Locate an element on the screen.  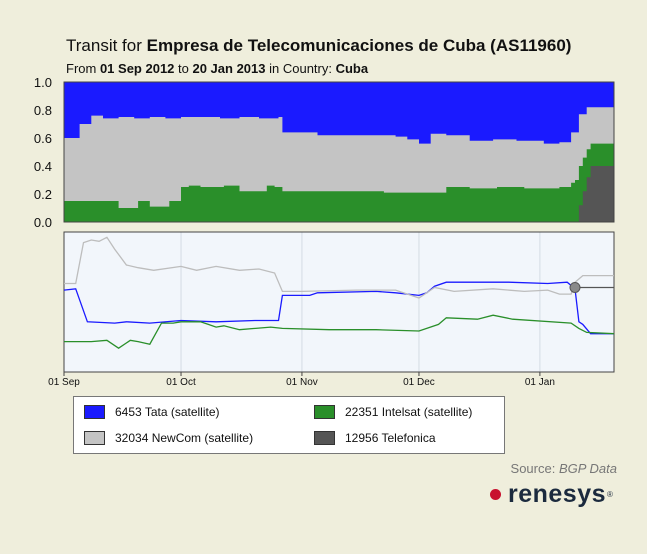
legend-label-newcom: 32034 NewCom (satellite) is located at coordinates (184, 438).